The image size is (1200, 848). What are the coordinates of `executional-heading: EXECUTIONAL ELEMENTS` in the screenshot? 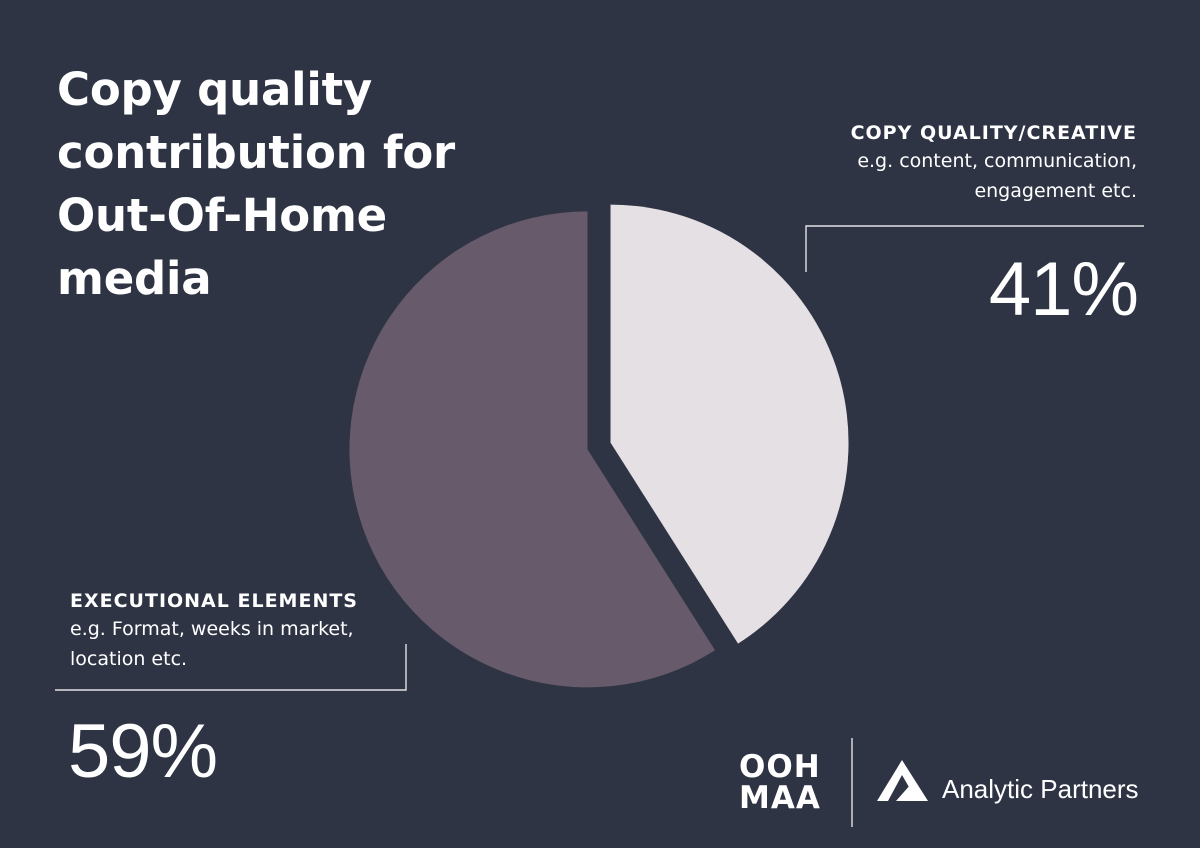 It's located at (214, 601).